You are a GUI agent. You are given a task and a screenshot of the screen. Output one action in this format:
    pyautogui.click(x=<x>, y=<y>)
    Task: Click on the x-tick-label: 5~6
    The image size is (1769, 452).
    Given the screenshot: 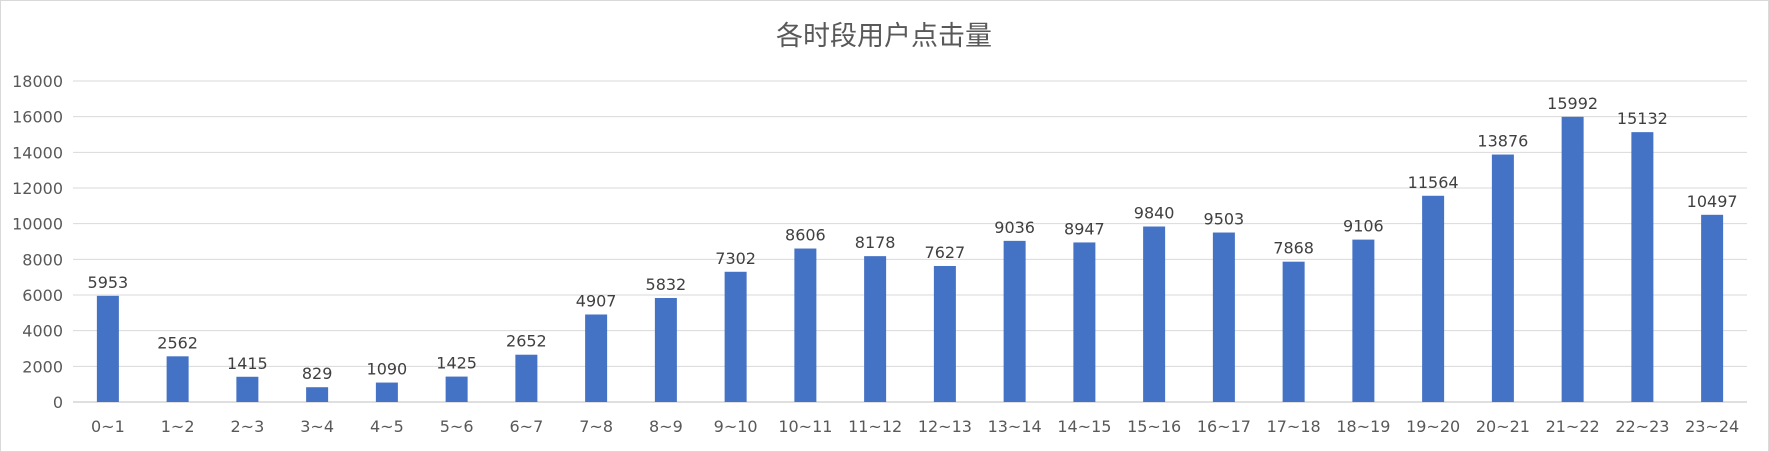 What is the action you would take?
    pyautogui.click(x=457, y=426)
    